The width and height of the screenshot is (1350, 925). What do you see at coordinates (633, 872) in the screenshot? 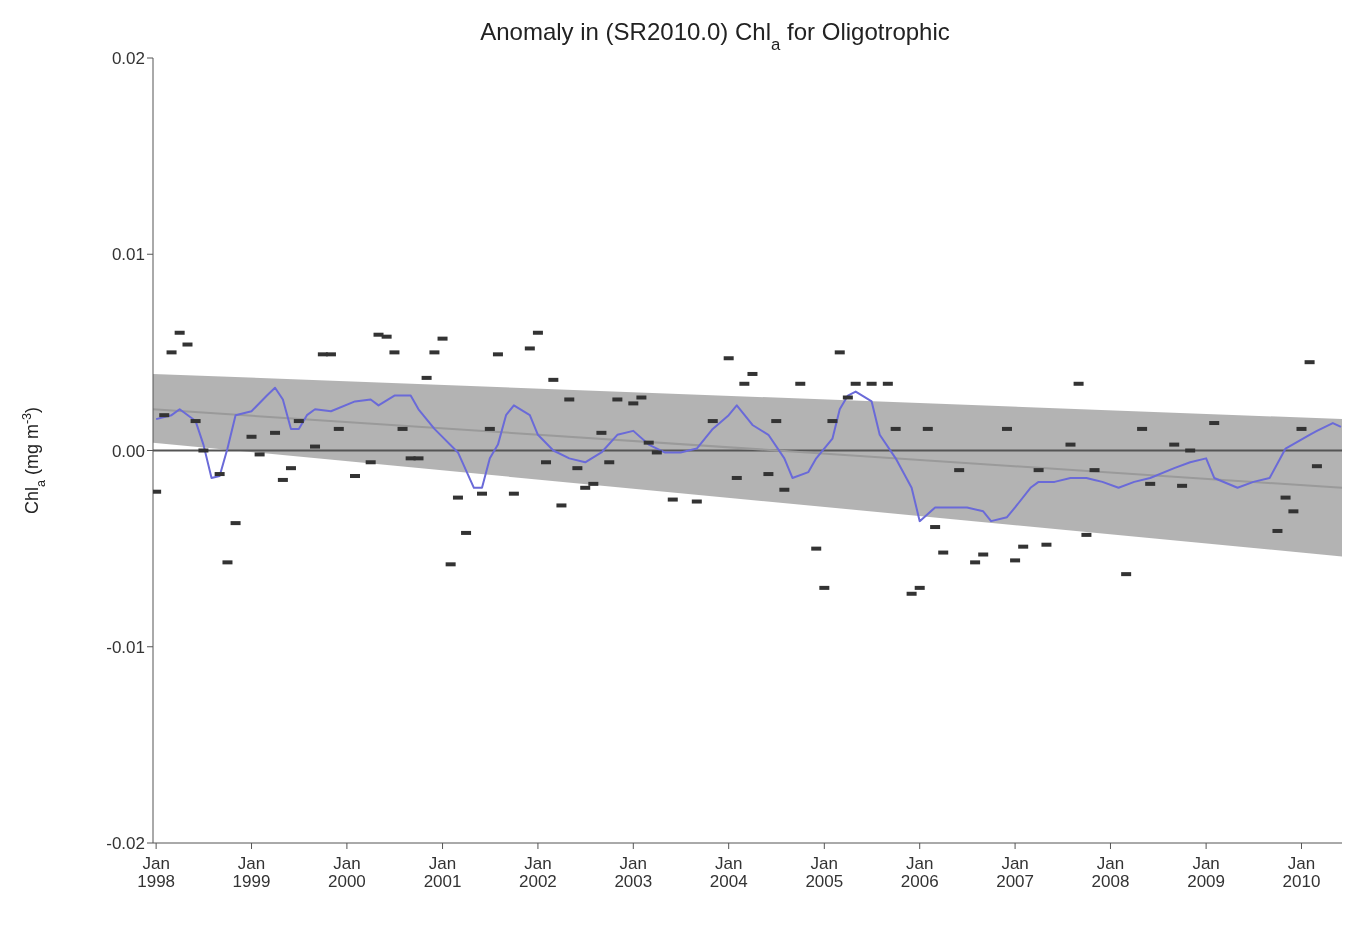
I see `x-tick-label: Jan 2003` at bounding box center [633, 872].